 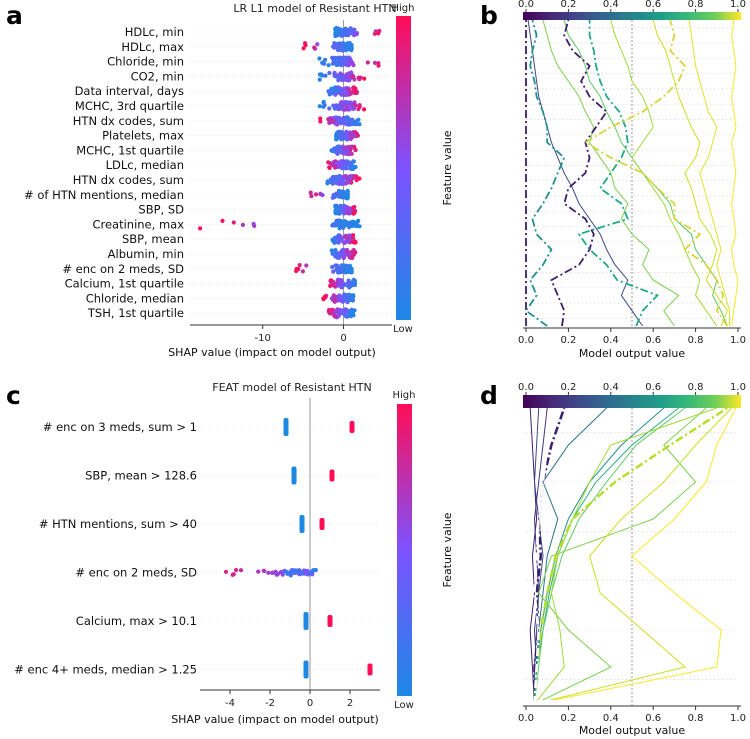 What do you see at coordinates (128, 180) in the screenshot?
I see `feature-label: HTN dx codes, sum` at bounding box center [128, 180].